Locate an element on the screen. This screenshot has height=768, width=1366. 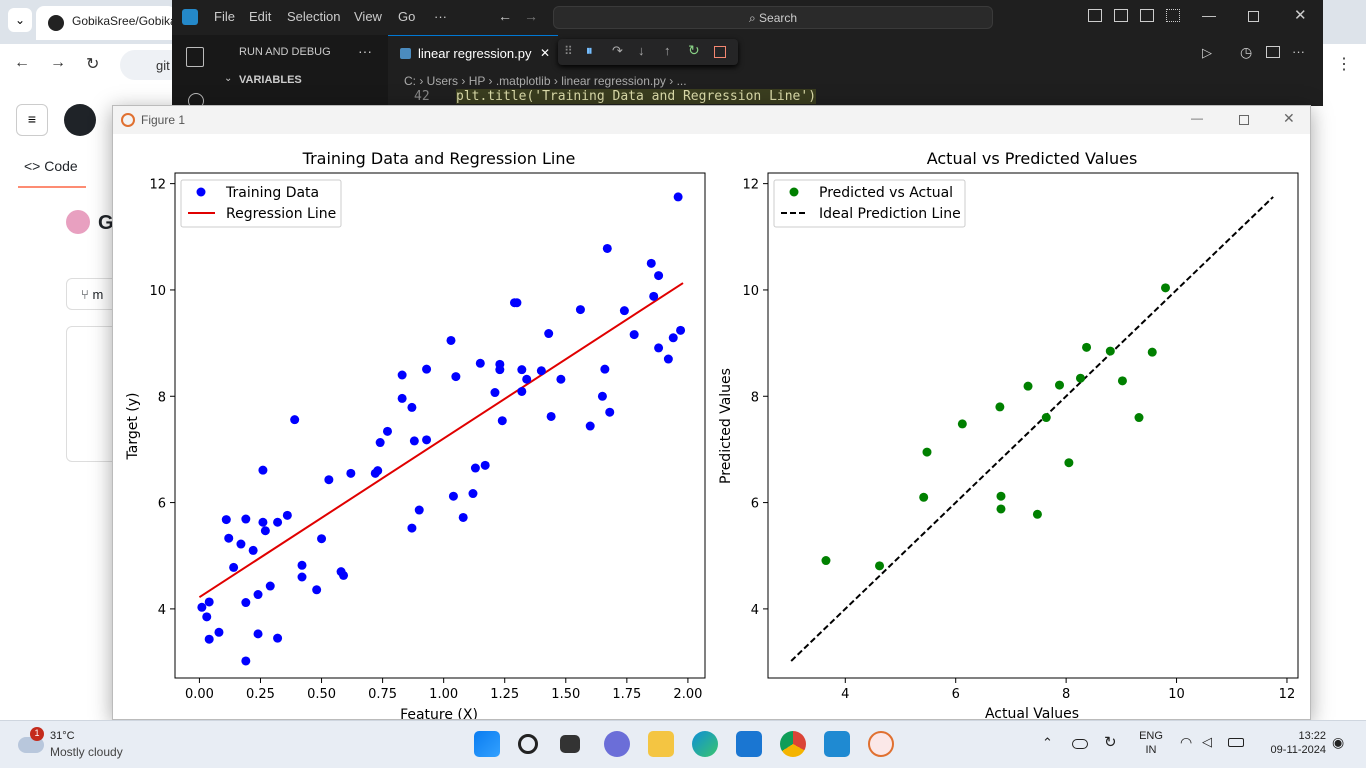
pause-icon: ⏸ is located at coordinates (589, 50).